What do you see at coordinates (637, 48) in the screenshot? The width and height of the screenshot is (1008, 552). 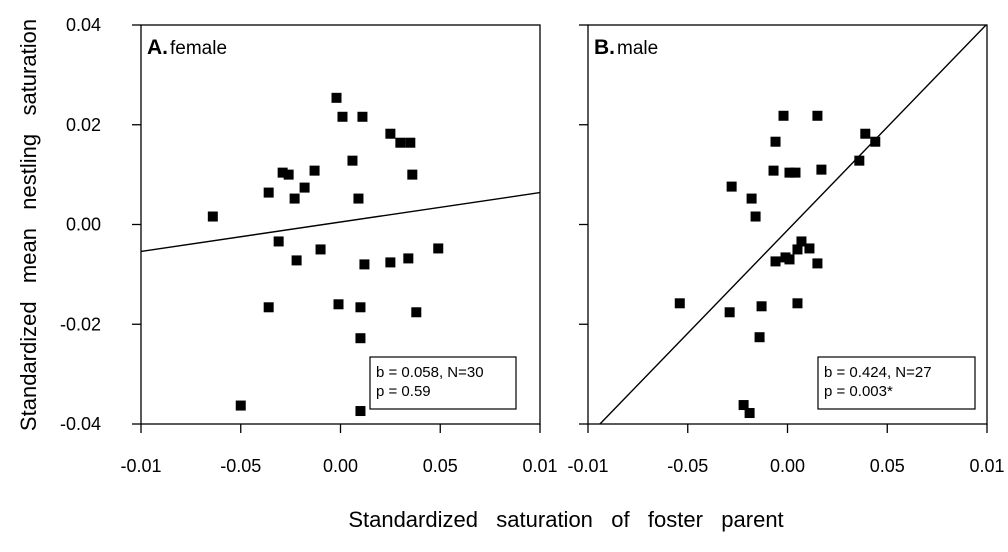 I see `panel-name: male` at bounding box center [637, 48].